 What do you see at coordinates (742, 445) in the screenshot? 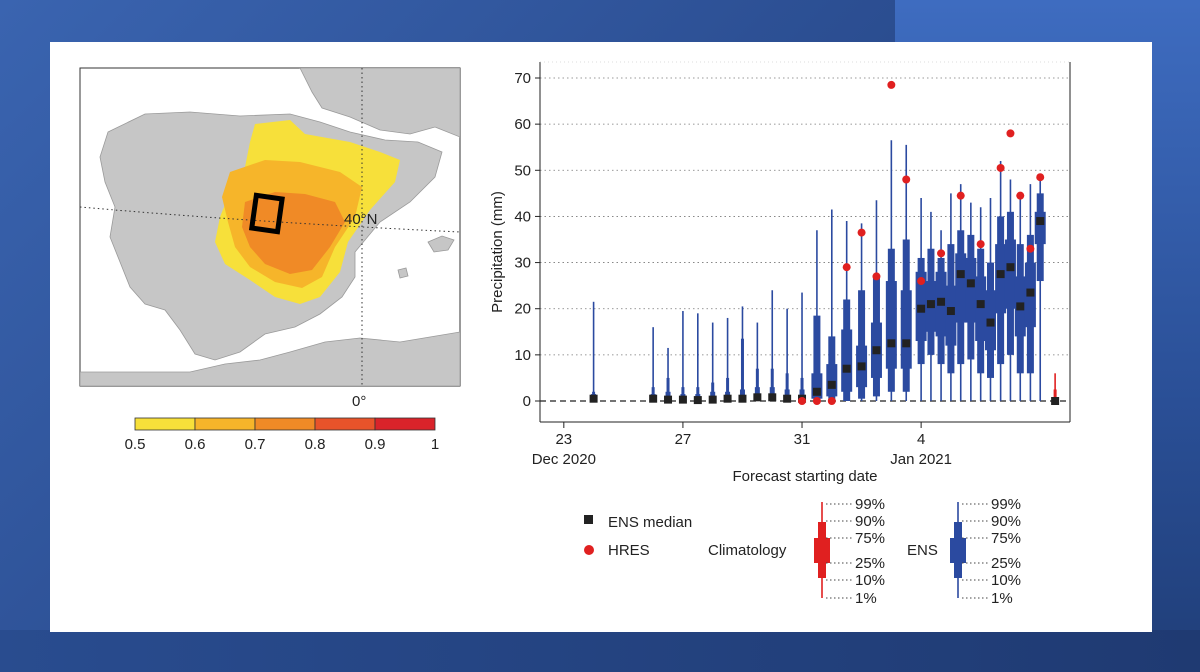
I see `x-ticks: 23 Dec 2020 27 31 4 Jan 2021` at bounding box center [742, 445].